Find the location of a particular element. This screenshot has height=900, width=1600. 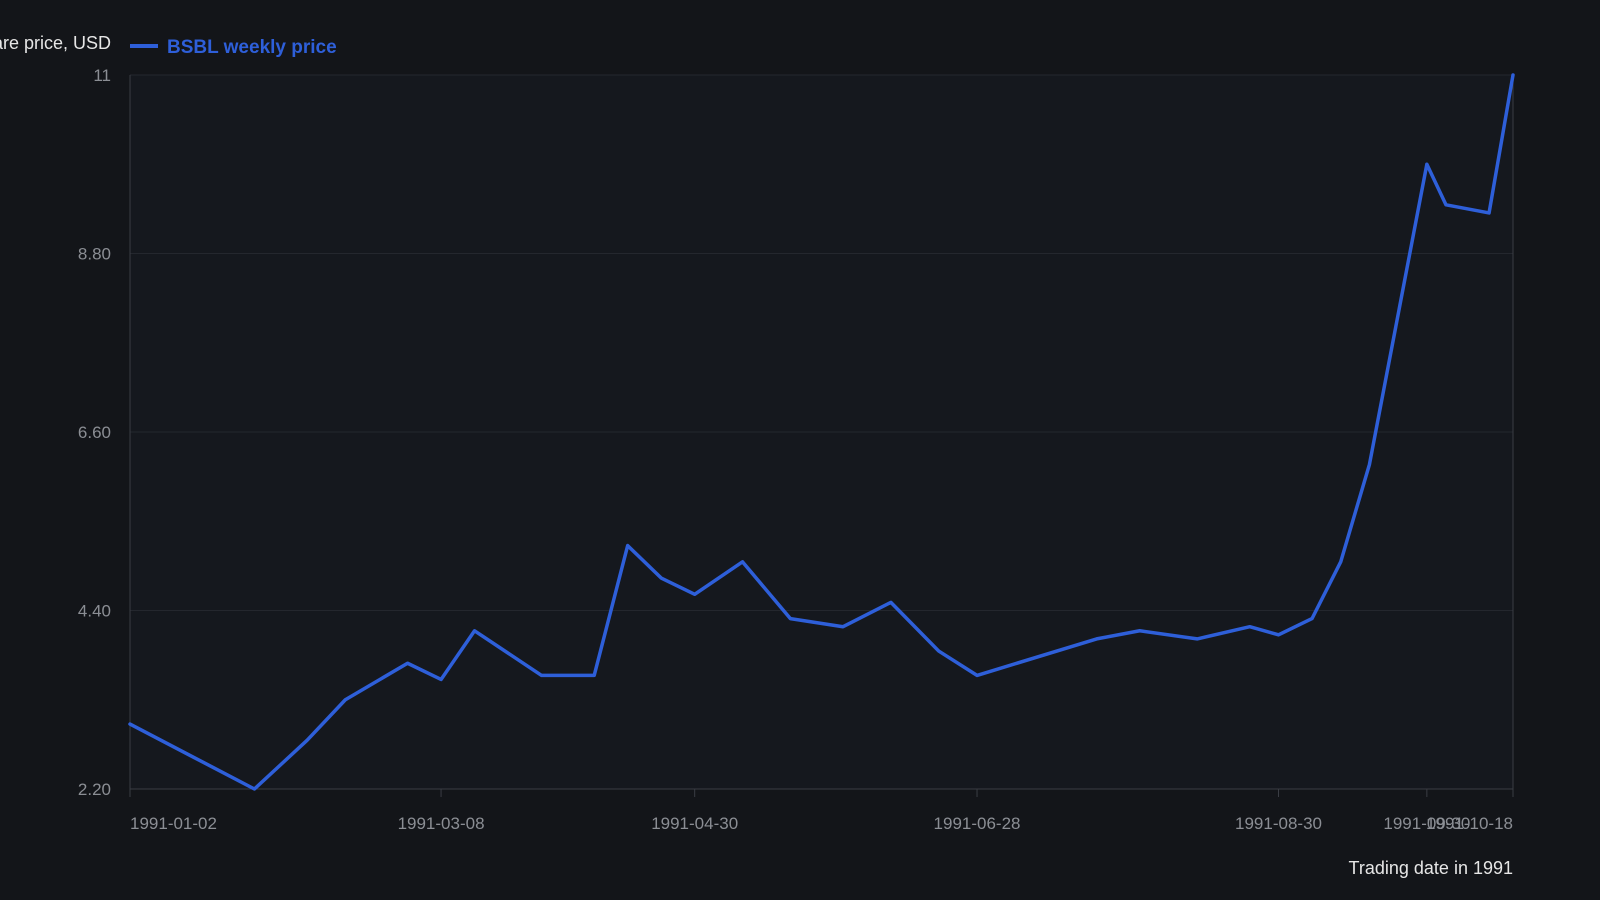

y-tick-label: 8.80 is located at coordinates (94, 254).